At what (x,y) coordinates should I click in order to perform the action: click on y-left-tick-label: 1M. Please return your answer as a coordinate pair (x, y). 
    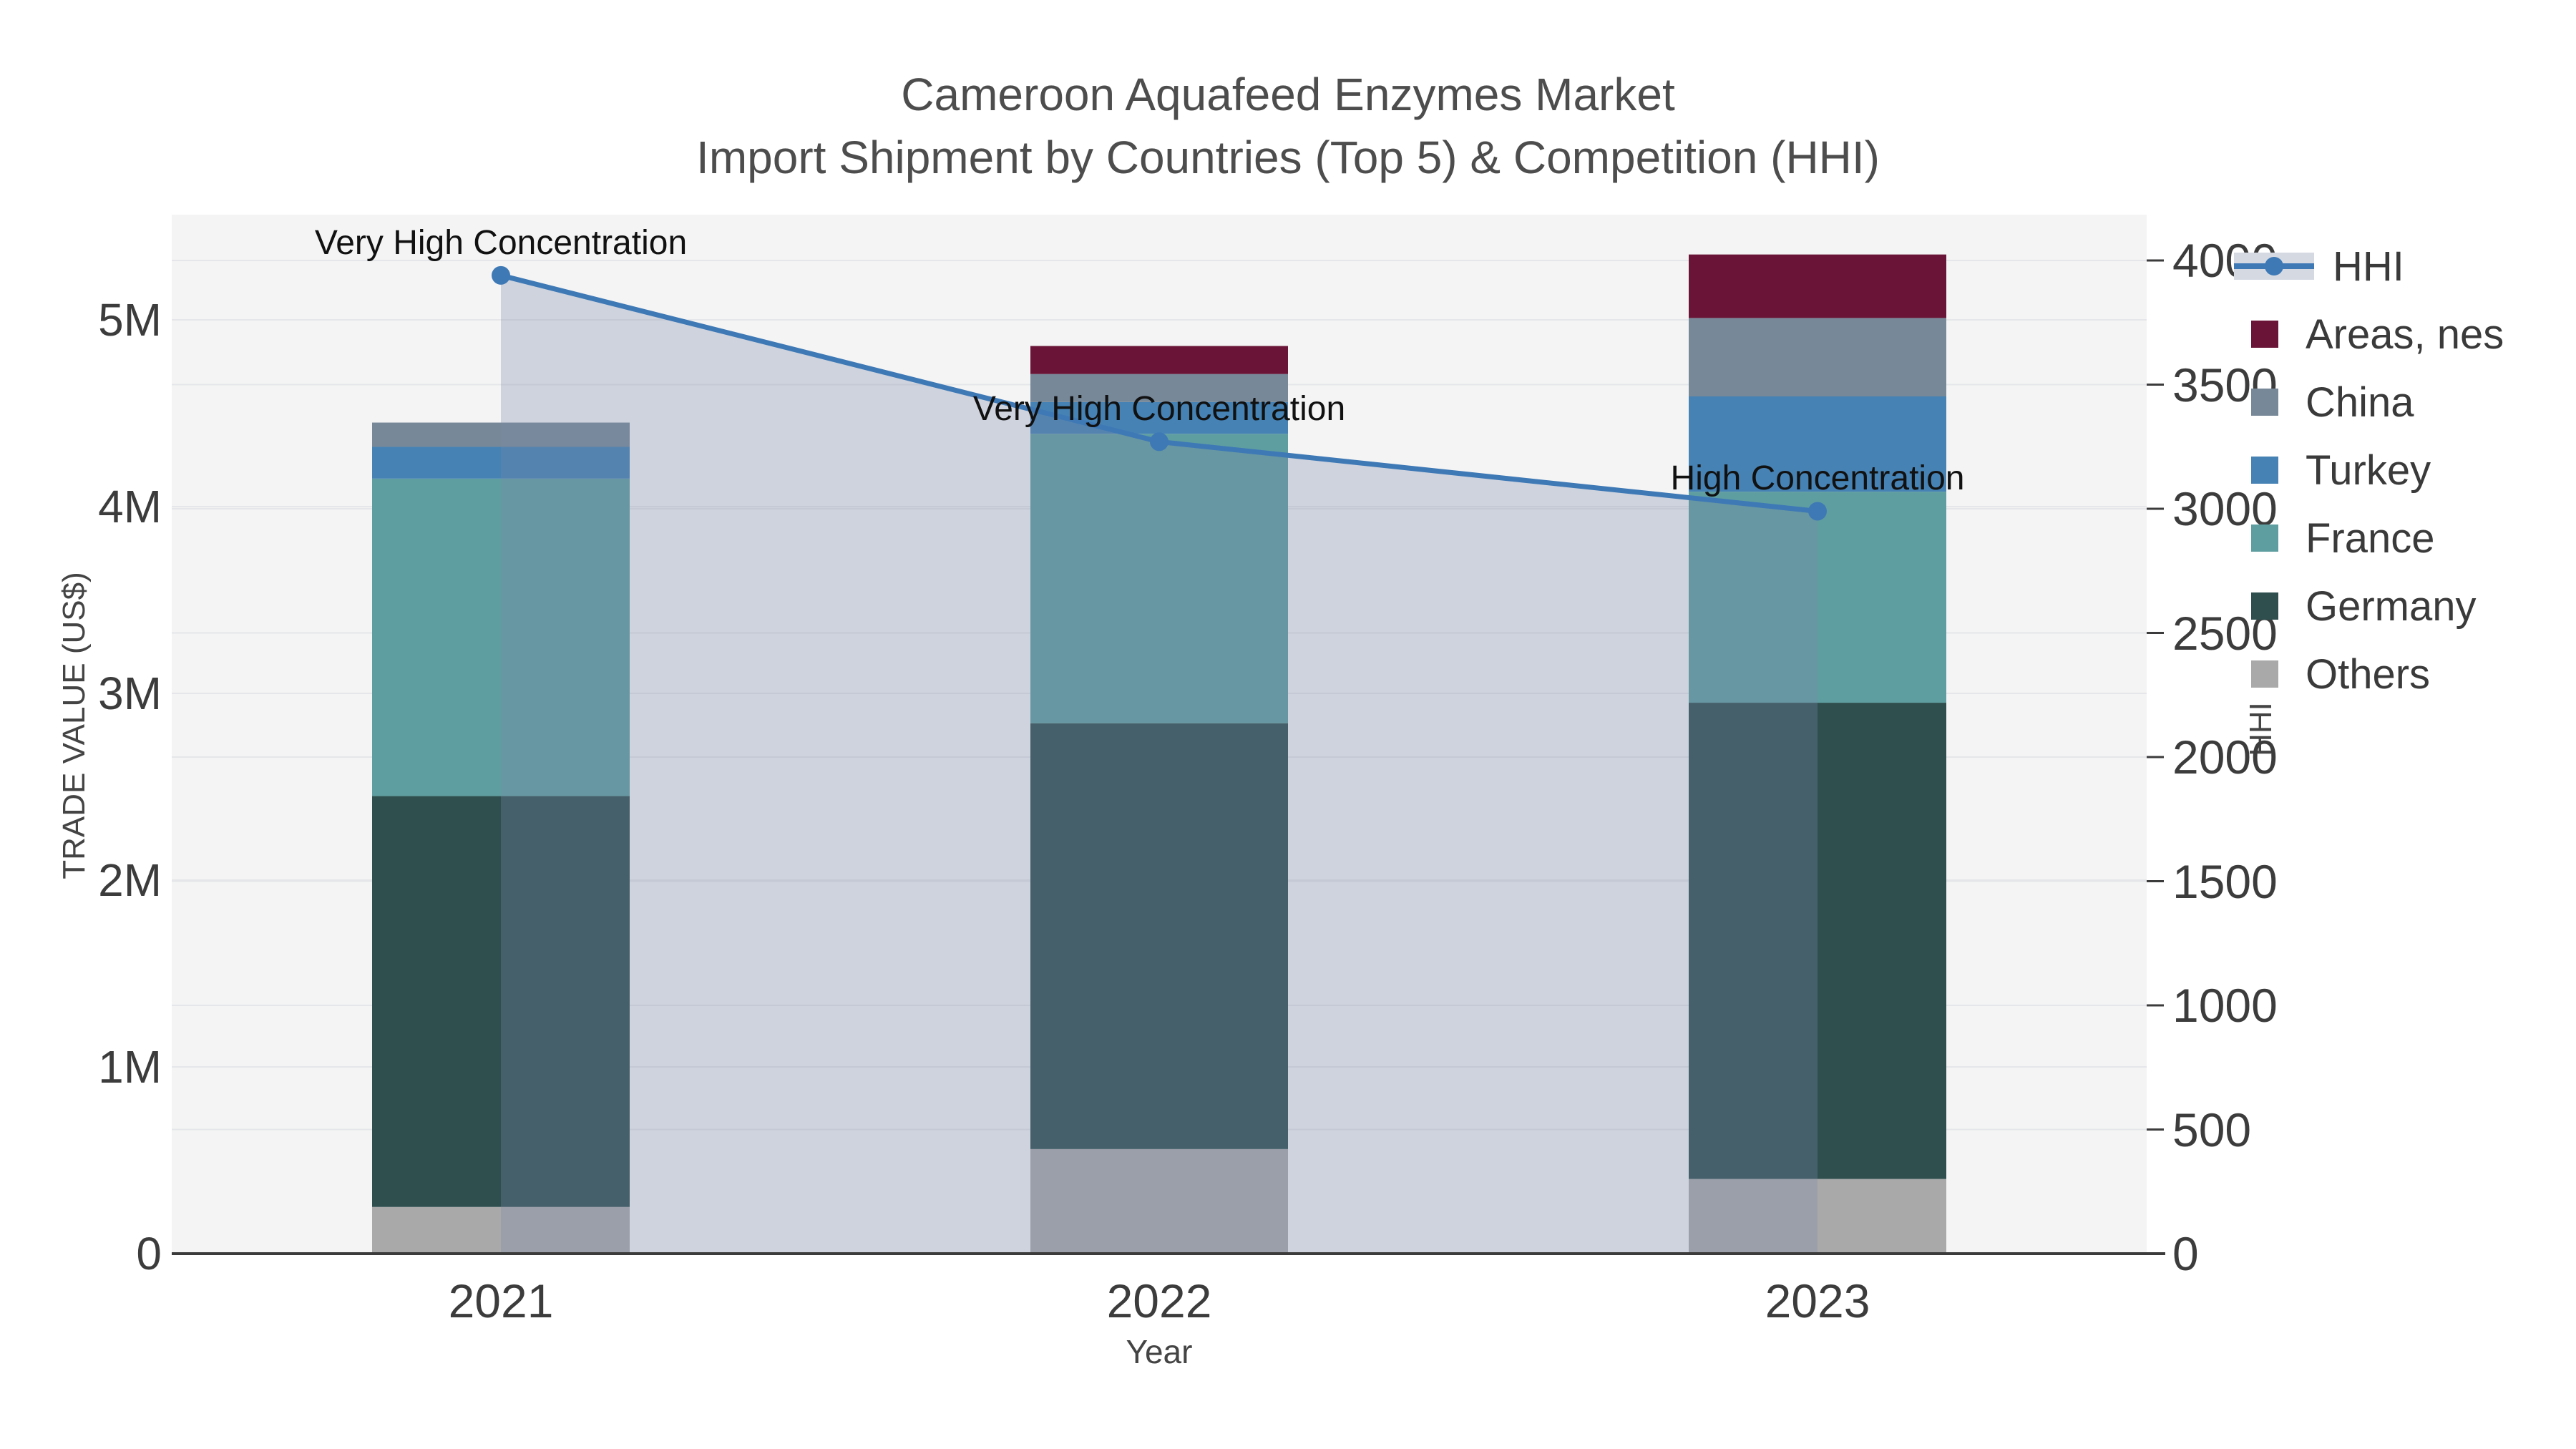
    Looking at the image, I should click on (130, 1067).